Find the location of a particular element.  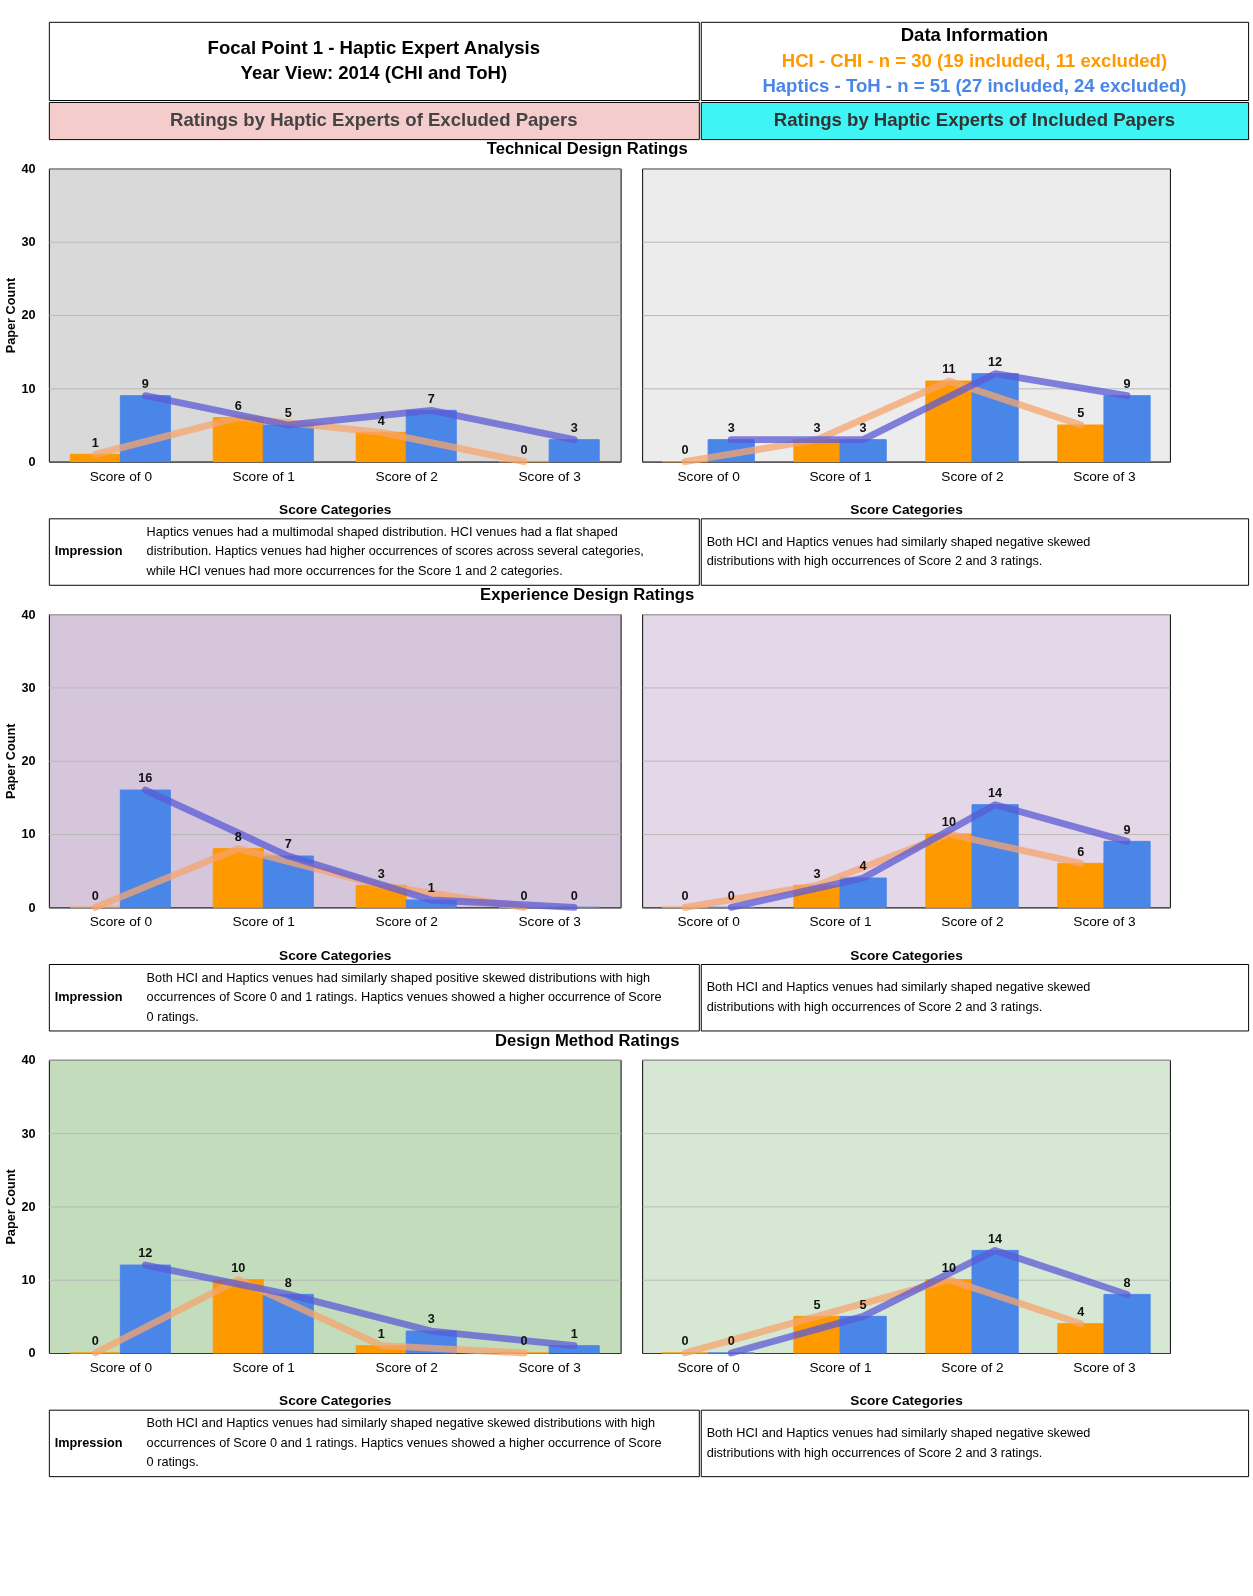

data-label: 14 is located at coordinates (995, 792).